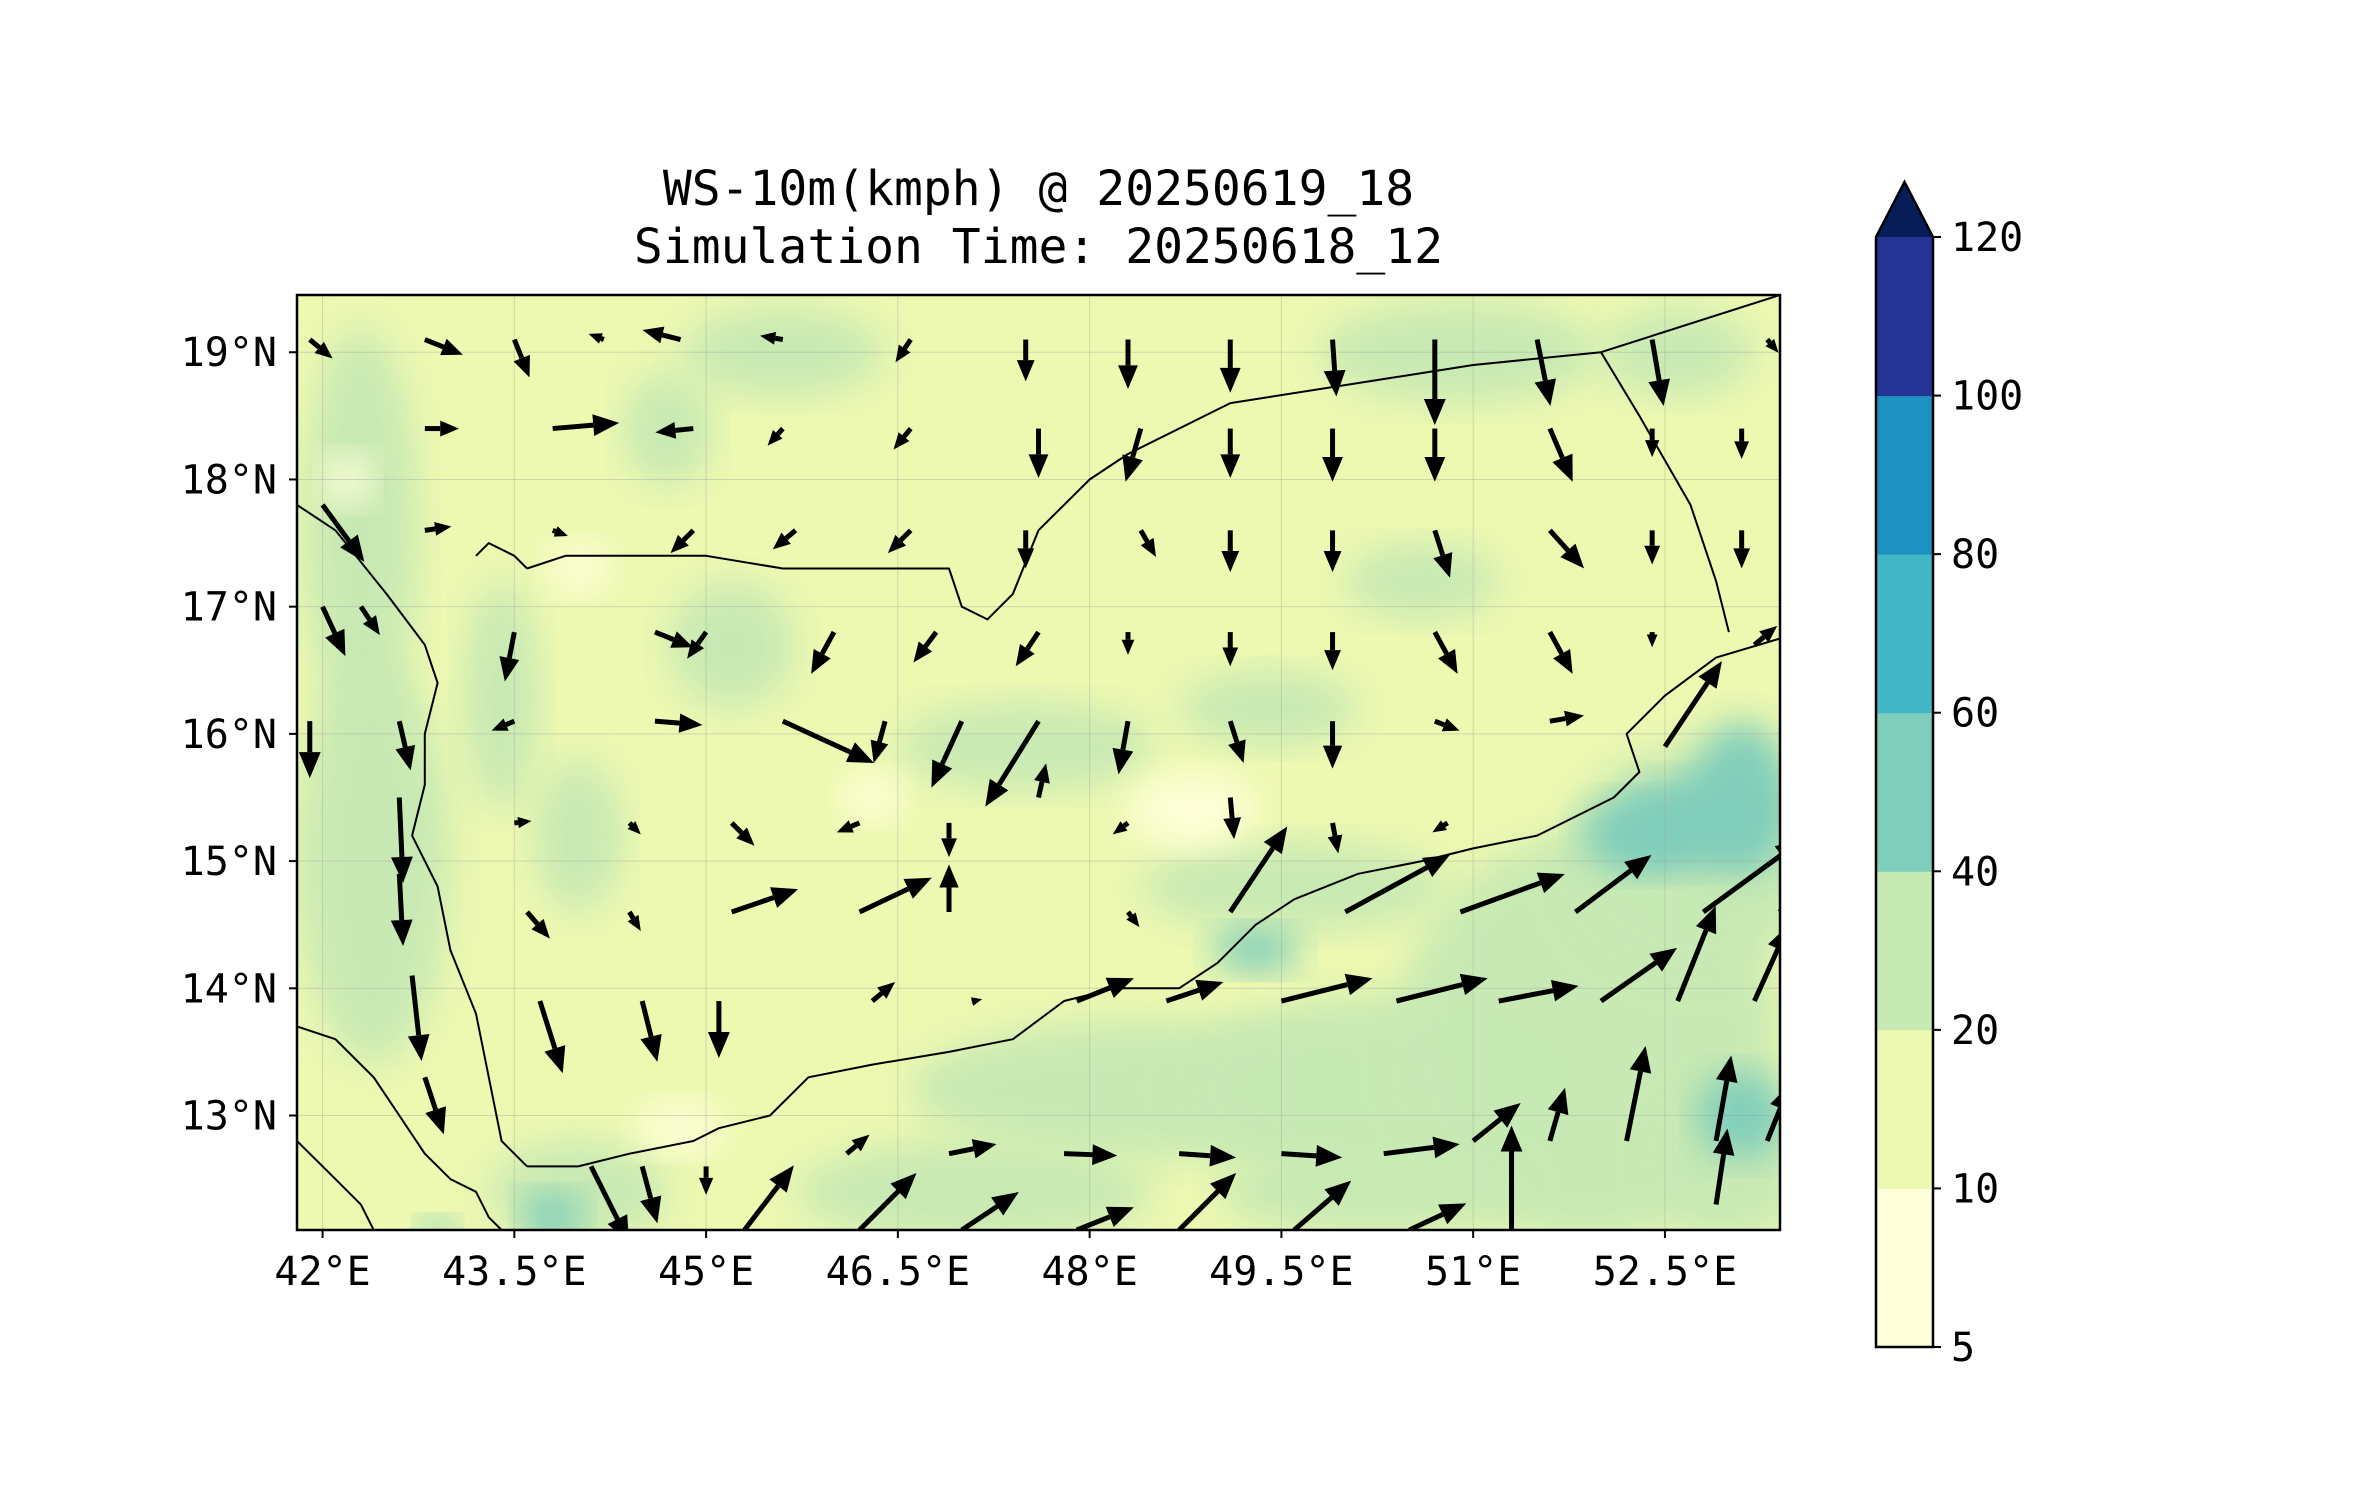 The width and height of the screenshot is (2371, 1500). What do you see at coordinates (898, 1272) in the screenshot?
I see `x-tick-label: 46.5°E` at bounding box center [898, 1272].